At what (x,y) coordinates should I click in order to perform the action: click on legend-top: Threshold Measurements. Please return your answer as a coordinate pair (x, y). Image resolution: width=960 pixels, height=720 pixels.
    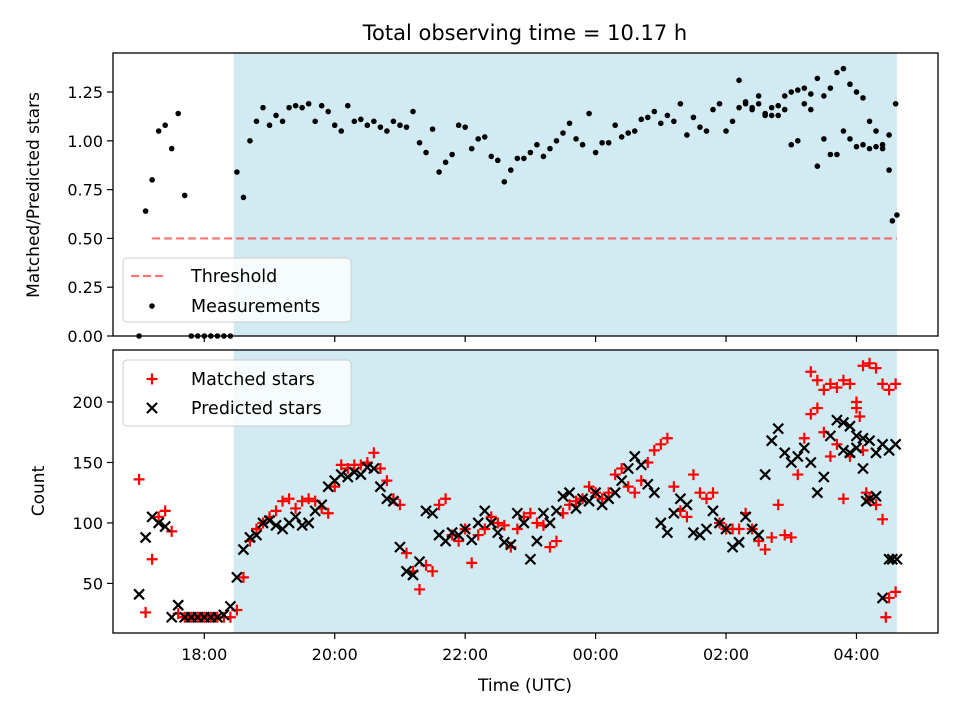
    Looking at the image, I should click on (237, 290).